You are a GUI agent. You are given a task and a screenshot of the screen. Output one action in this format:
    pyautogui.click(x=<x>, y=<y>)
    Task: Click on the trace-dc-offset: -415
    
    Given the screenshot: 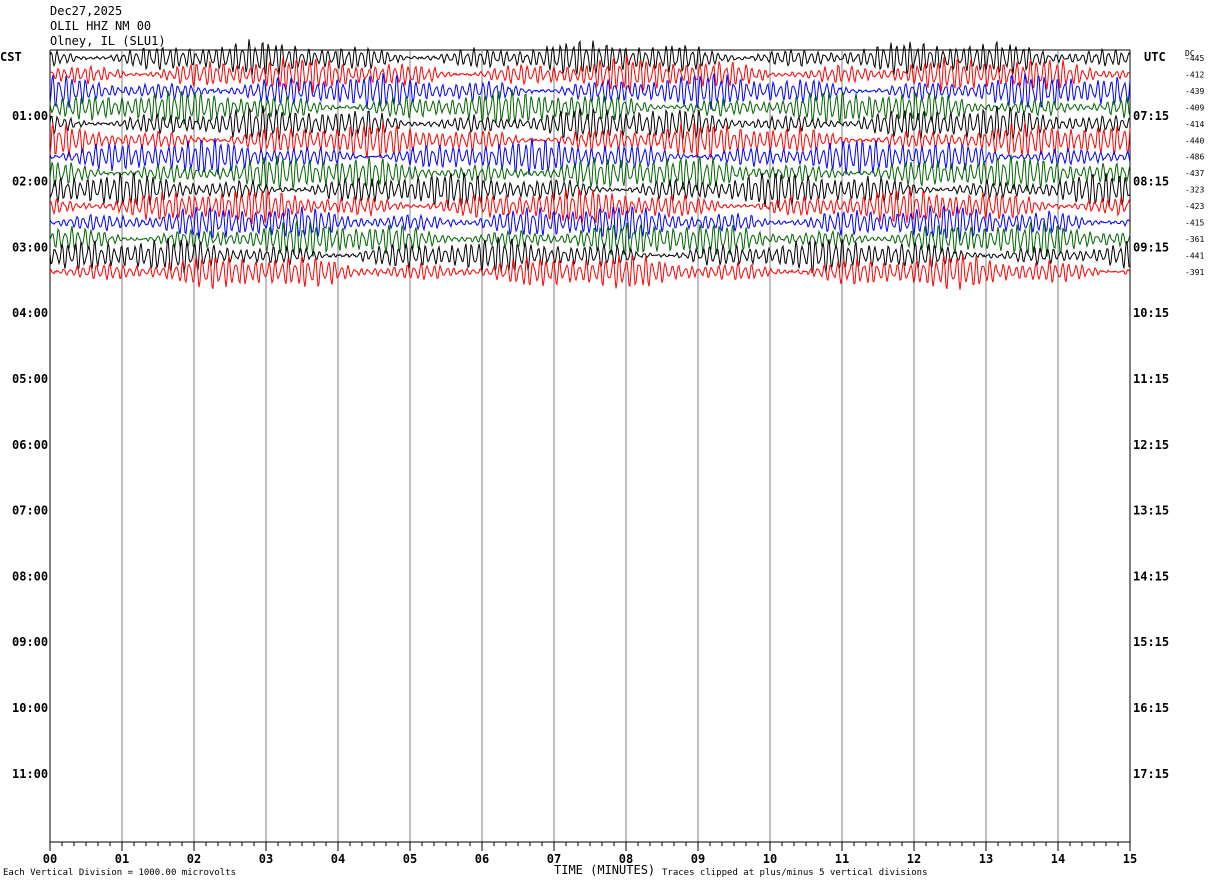 What is the action you would take?
    pyautogui.click(x=1194, y=223)
    